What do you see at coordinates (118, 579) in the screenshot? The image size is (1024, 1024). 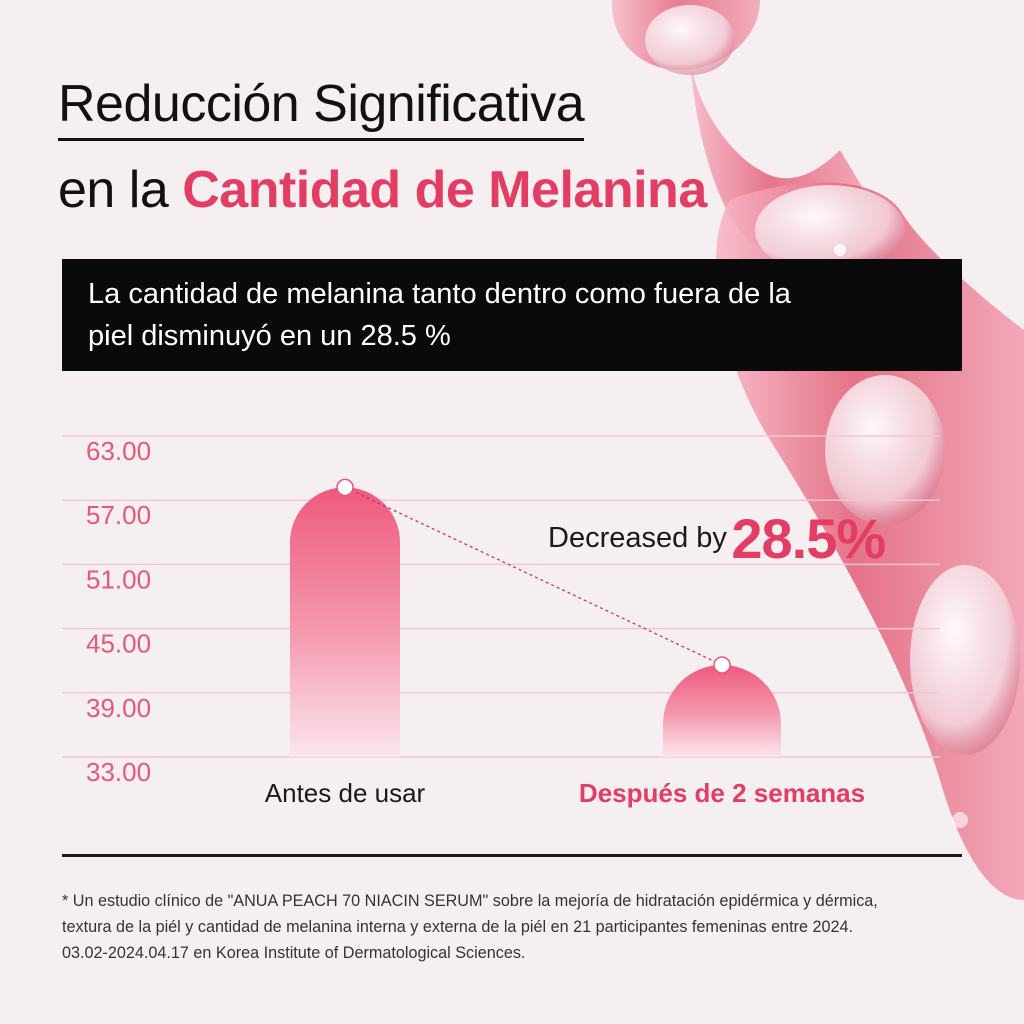 I see `y-tick-label: 51.00` at bounding box center [118, 579].